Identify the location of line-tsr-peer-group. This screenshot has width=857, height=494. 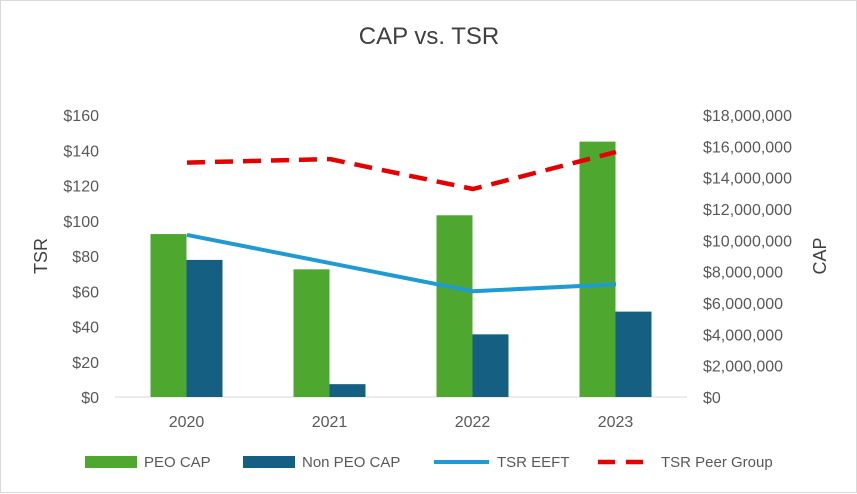
(401, 170).